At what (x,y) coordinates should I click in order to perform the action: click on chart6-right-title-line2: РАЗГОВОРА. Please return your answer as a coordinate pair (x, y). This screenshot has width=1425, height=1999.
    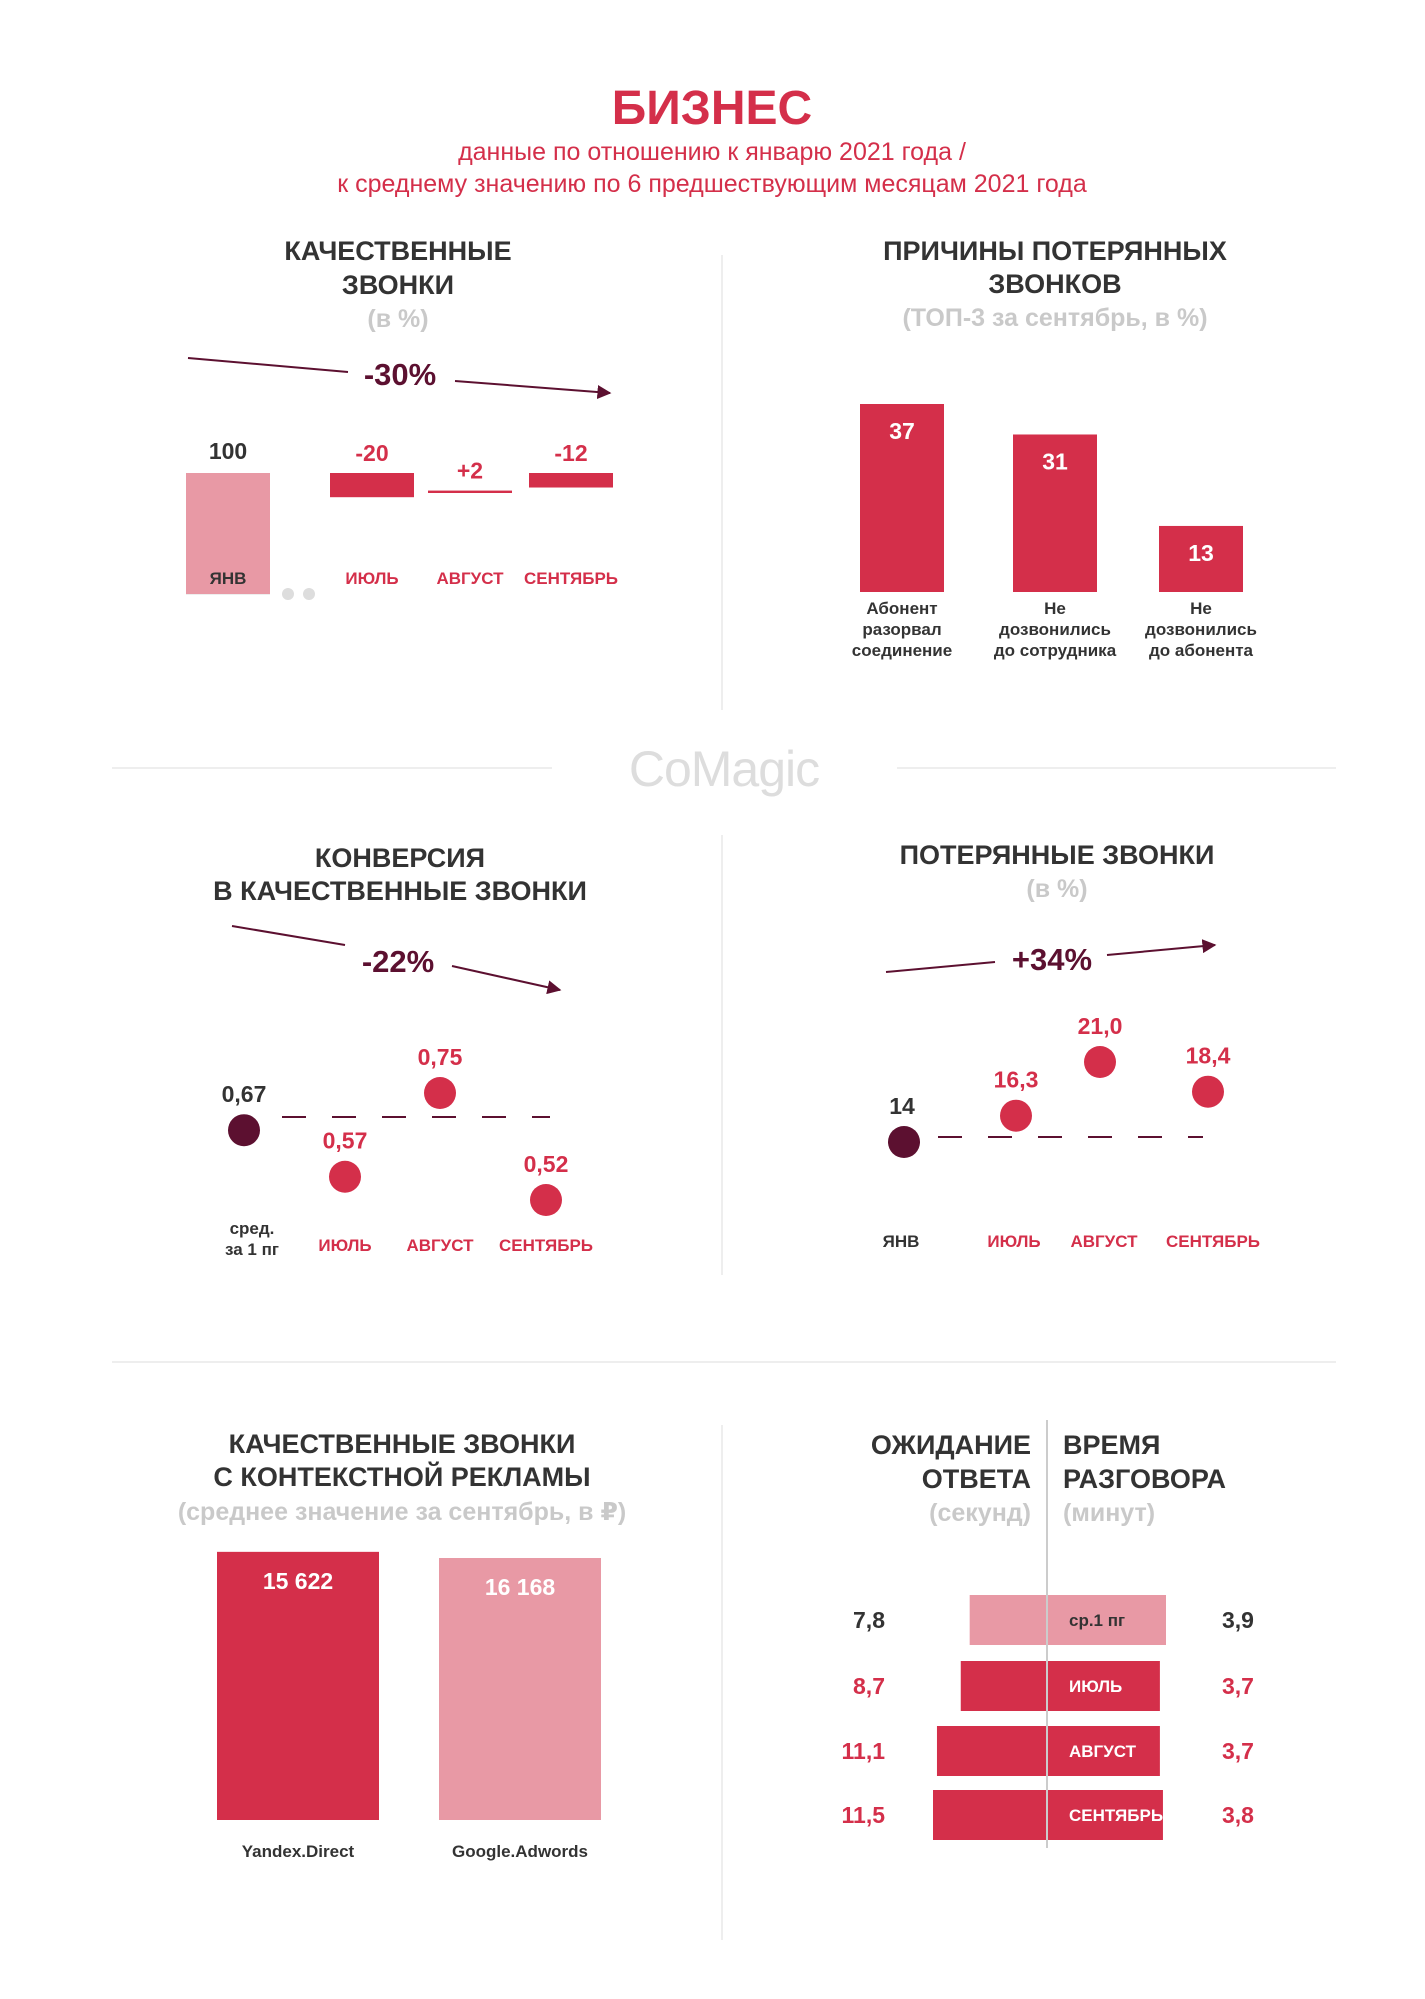
    Looking at the image, I should click on (1144, 1479).